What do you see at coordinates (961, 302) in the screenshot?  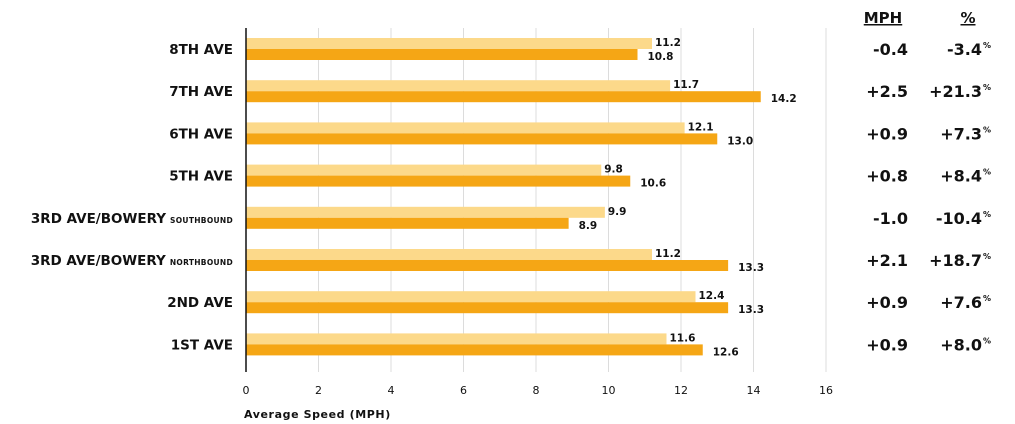 I see `pct-change: +7.6` at bounding box center [961, 302].